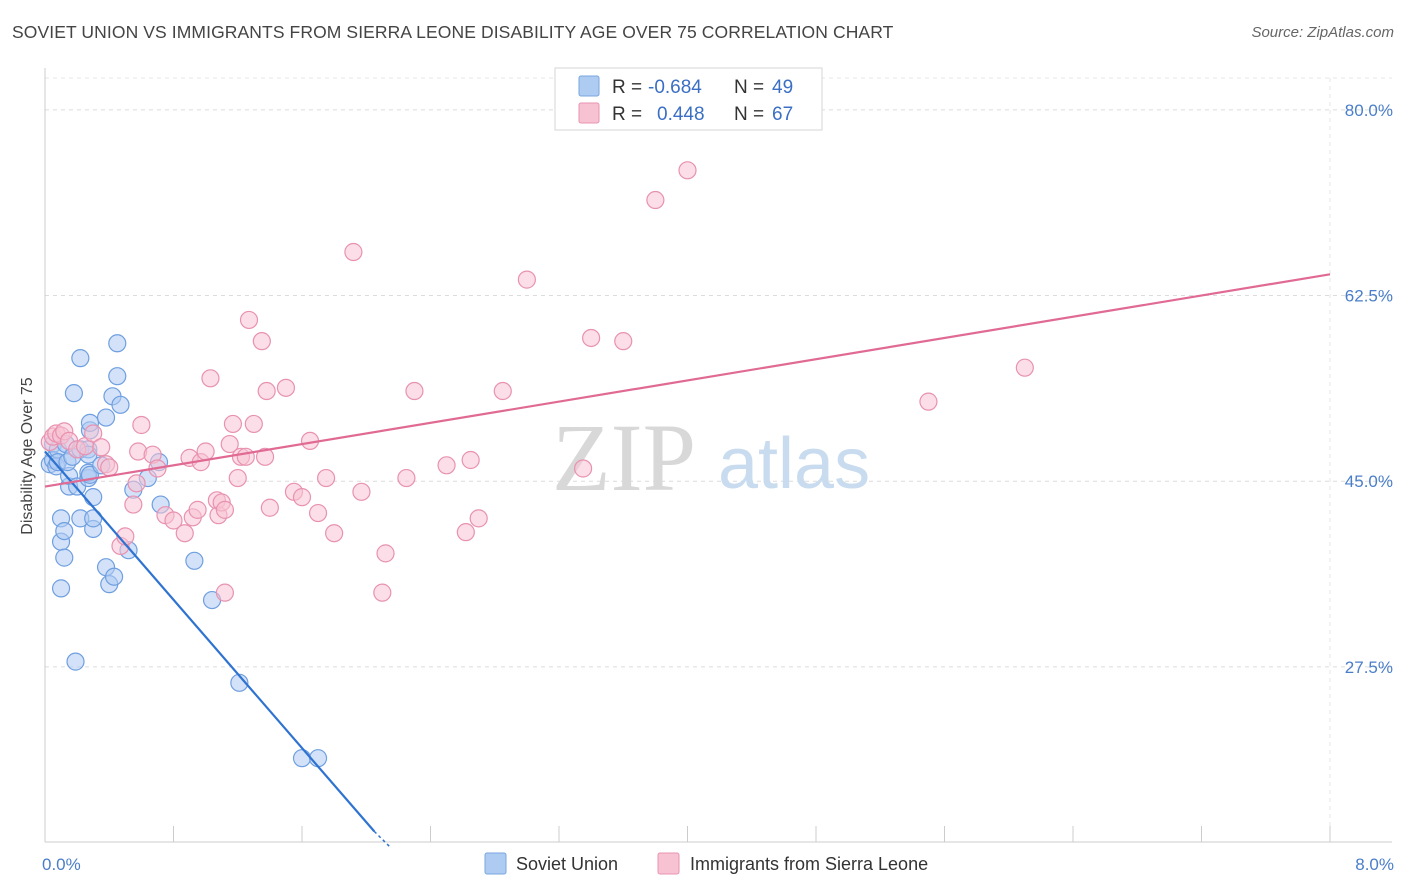 Image resolution: width=1406 pixels, height=892 pixels. What do you see at coordinates (1369, 667) in the screenshot?
I see `y-tick-label-3: 27.5%` at bounding box center [1369, 667].